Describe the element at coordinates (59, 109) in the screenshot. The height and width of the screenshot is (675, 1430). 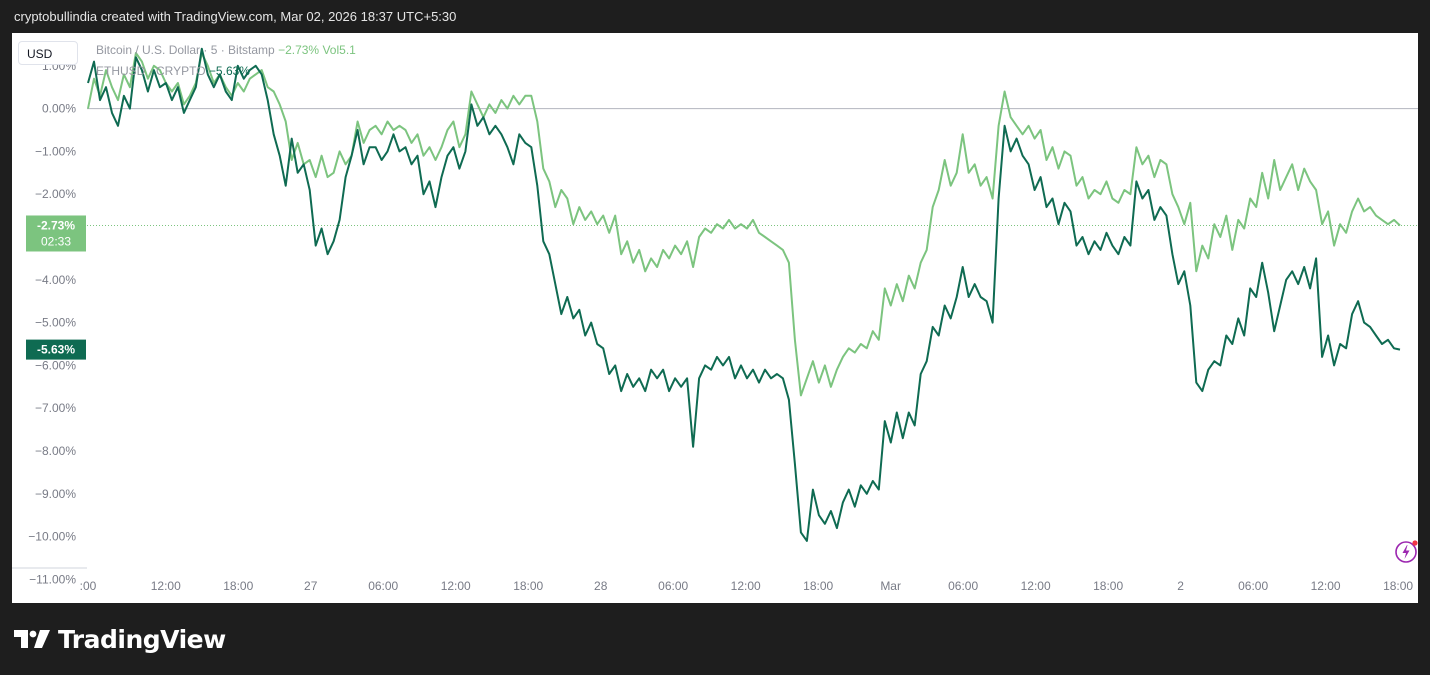
I see `y-tick-label: 0.00%` at that location.